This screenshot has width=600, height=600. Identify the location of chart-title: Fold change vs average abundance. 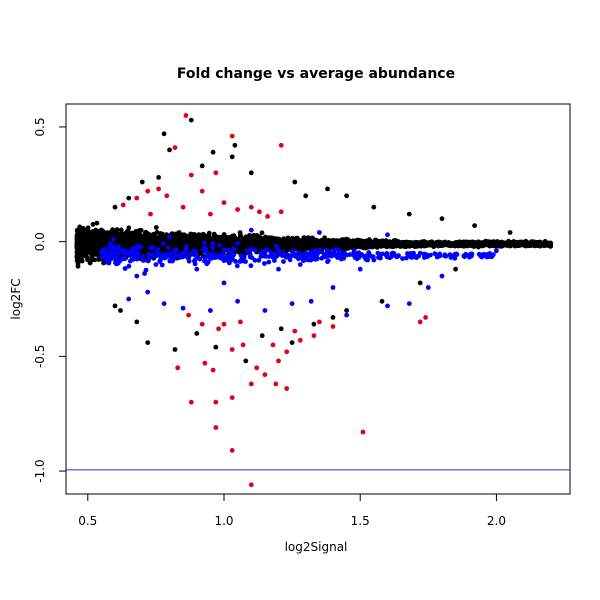
(316, 74).